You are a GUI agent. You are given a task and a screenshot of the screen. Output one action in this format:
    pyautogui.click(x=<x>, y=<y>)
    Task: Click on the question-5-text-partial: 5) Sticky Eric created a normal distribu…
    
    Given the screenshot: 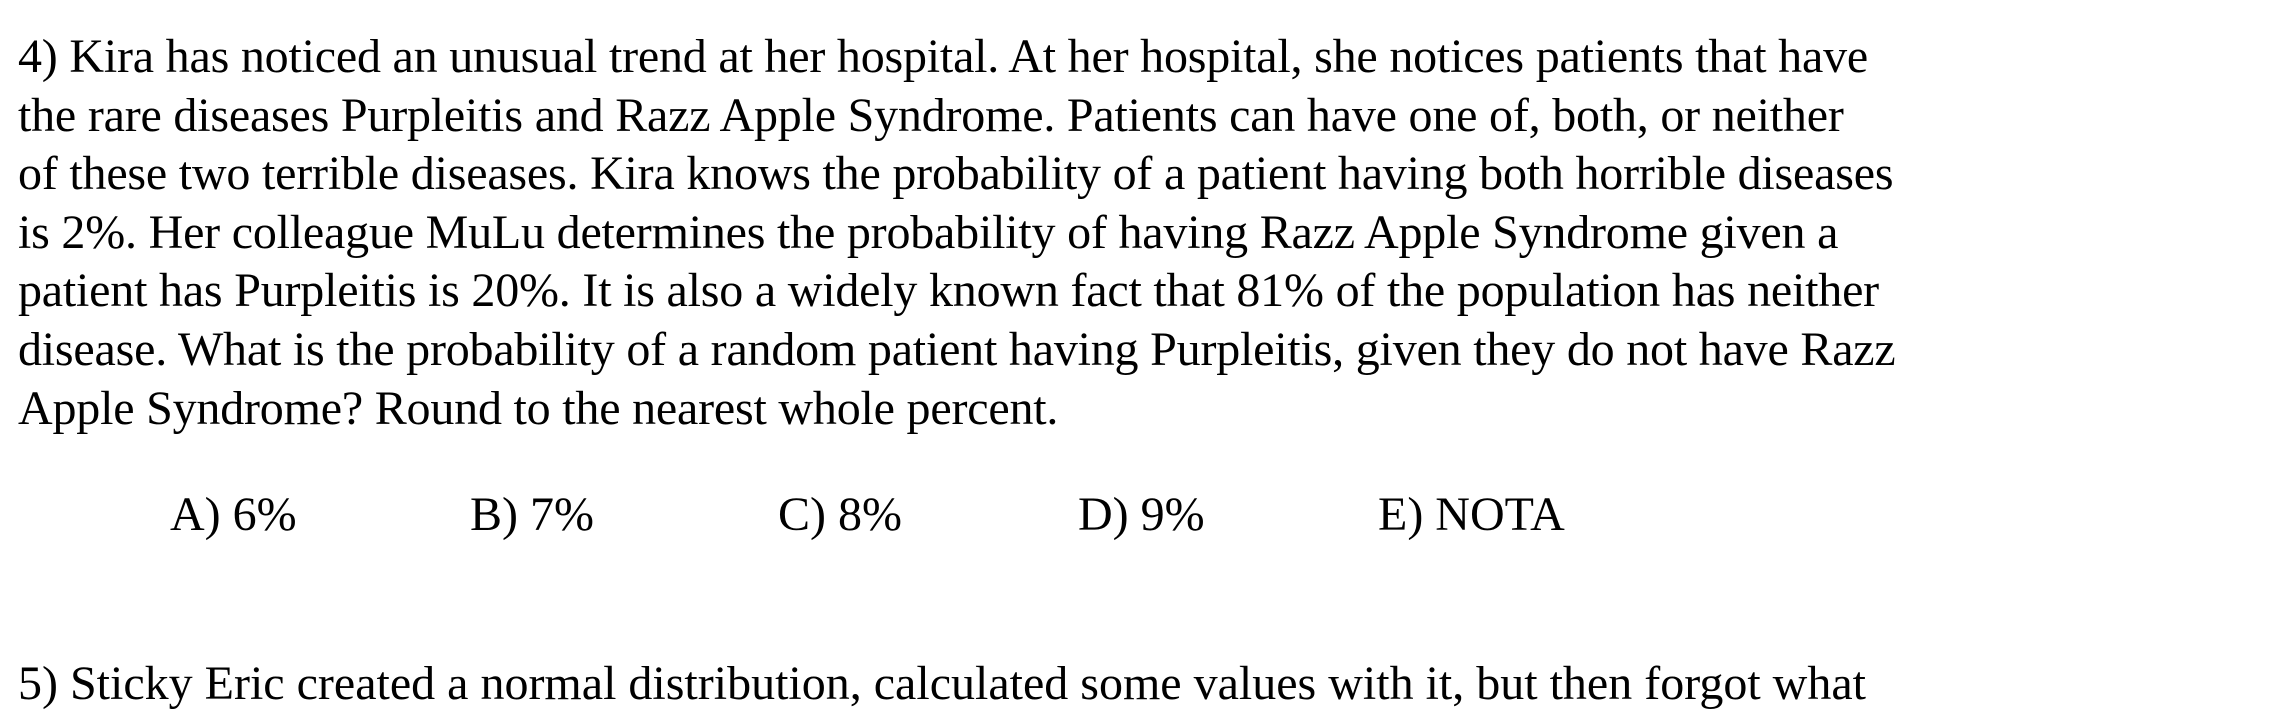 What is the action you would take?
    pyautogui.click(x=942, y=683)
    